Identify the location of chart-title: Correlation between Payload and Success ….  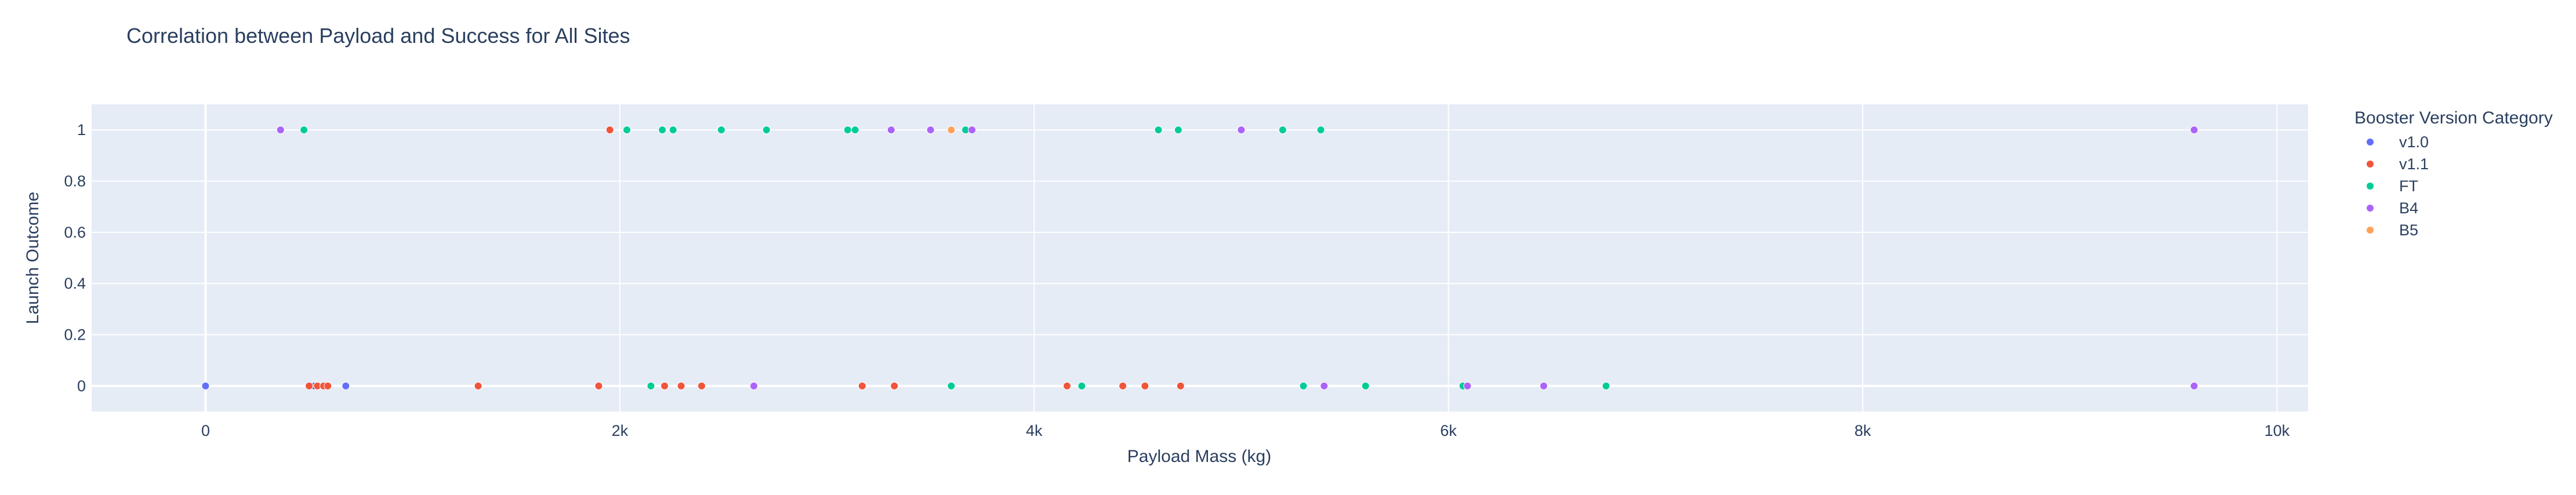
(378, 36).